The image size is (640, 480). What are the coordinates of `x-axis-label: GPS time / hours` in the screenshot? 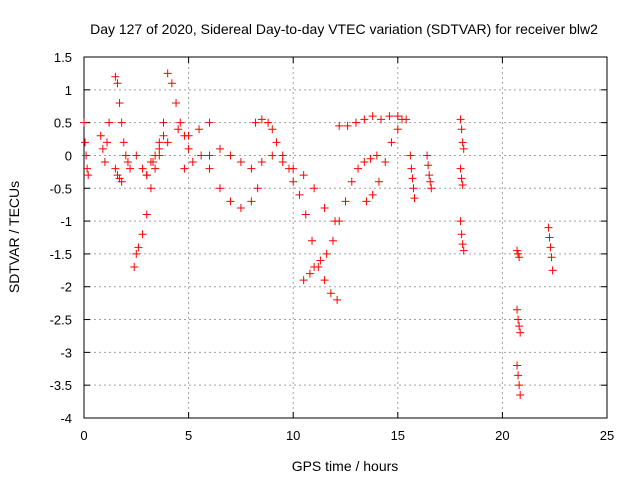 It's located at (345, 466).